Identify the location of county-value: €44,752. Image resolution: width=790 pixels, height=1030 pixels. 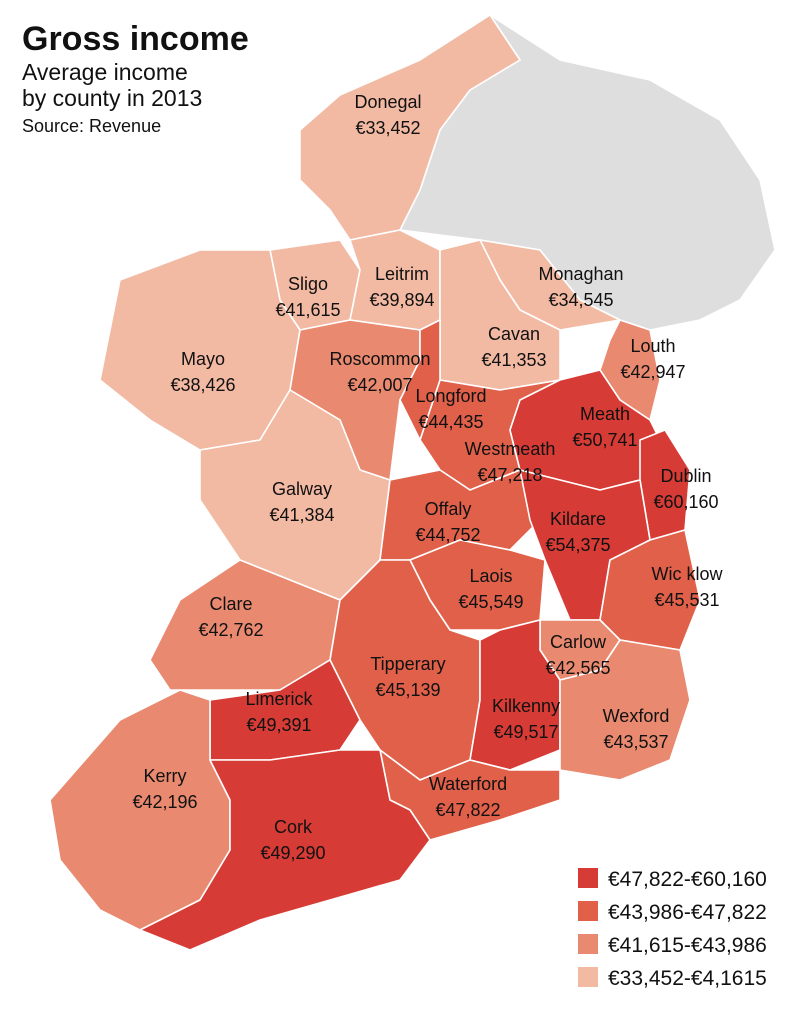
(447, 535).